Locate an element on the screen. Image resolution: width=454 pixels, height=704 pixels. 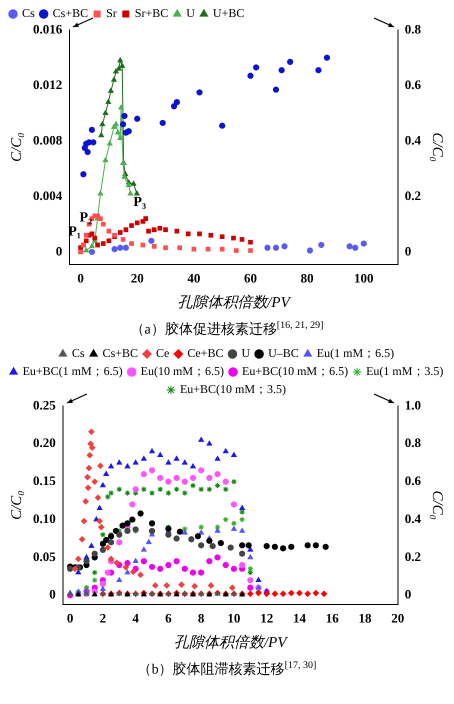
legend-label: U–BC is located at coordinates (283, 353).